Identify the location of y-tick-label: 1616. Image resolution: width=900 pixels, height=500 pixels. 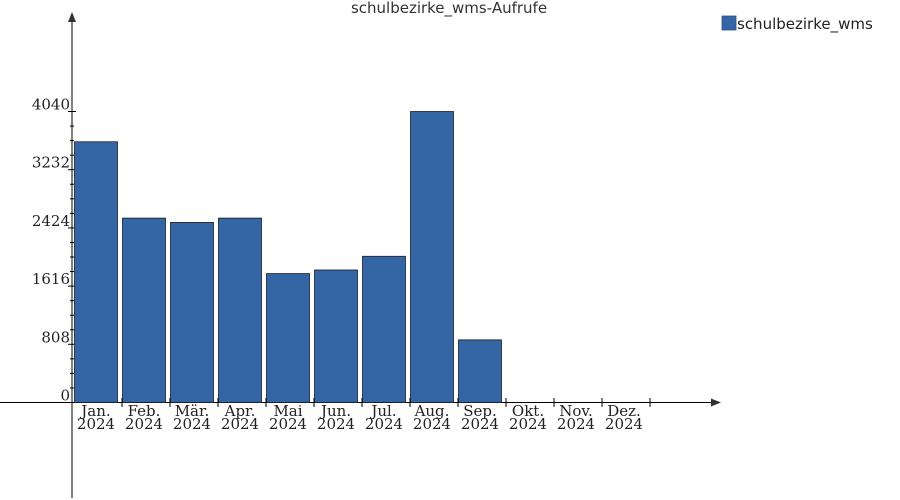
(51, 279).